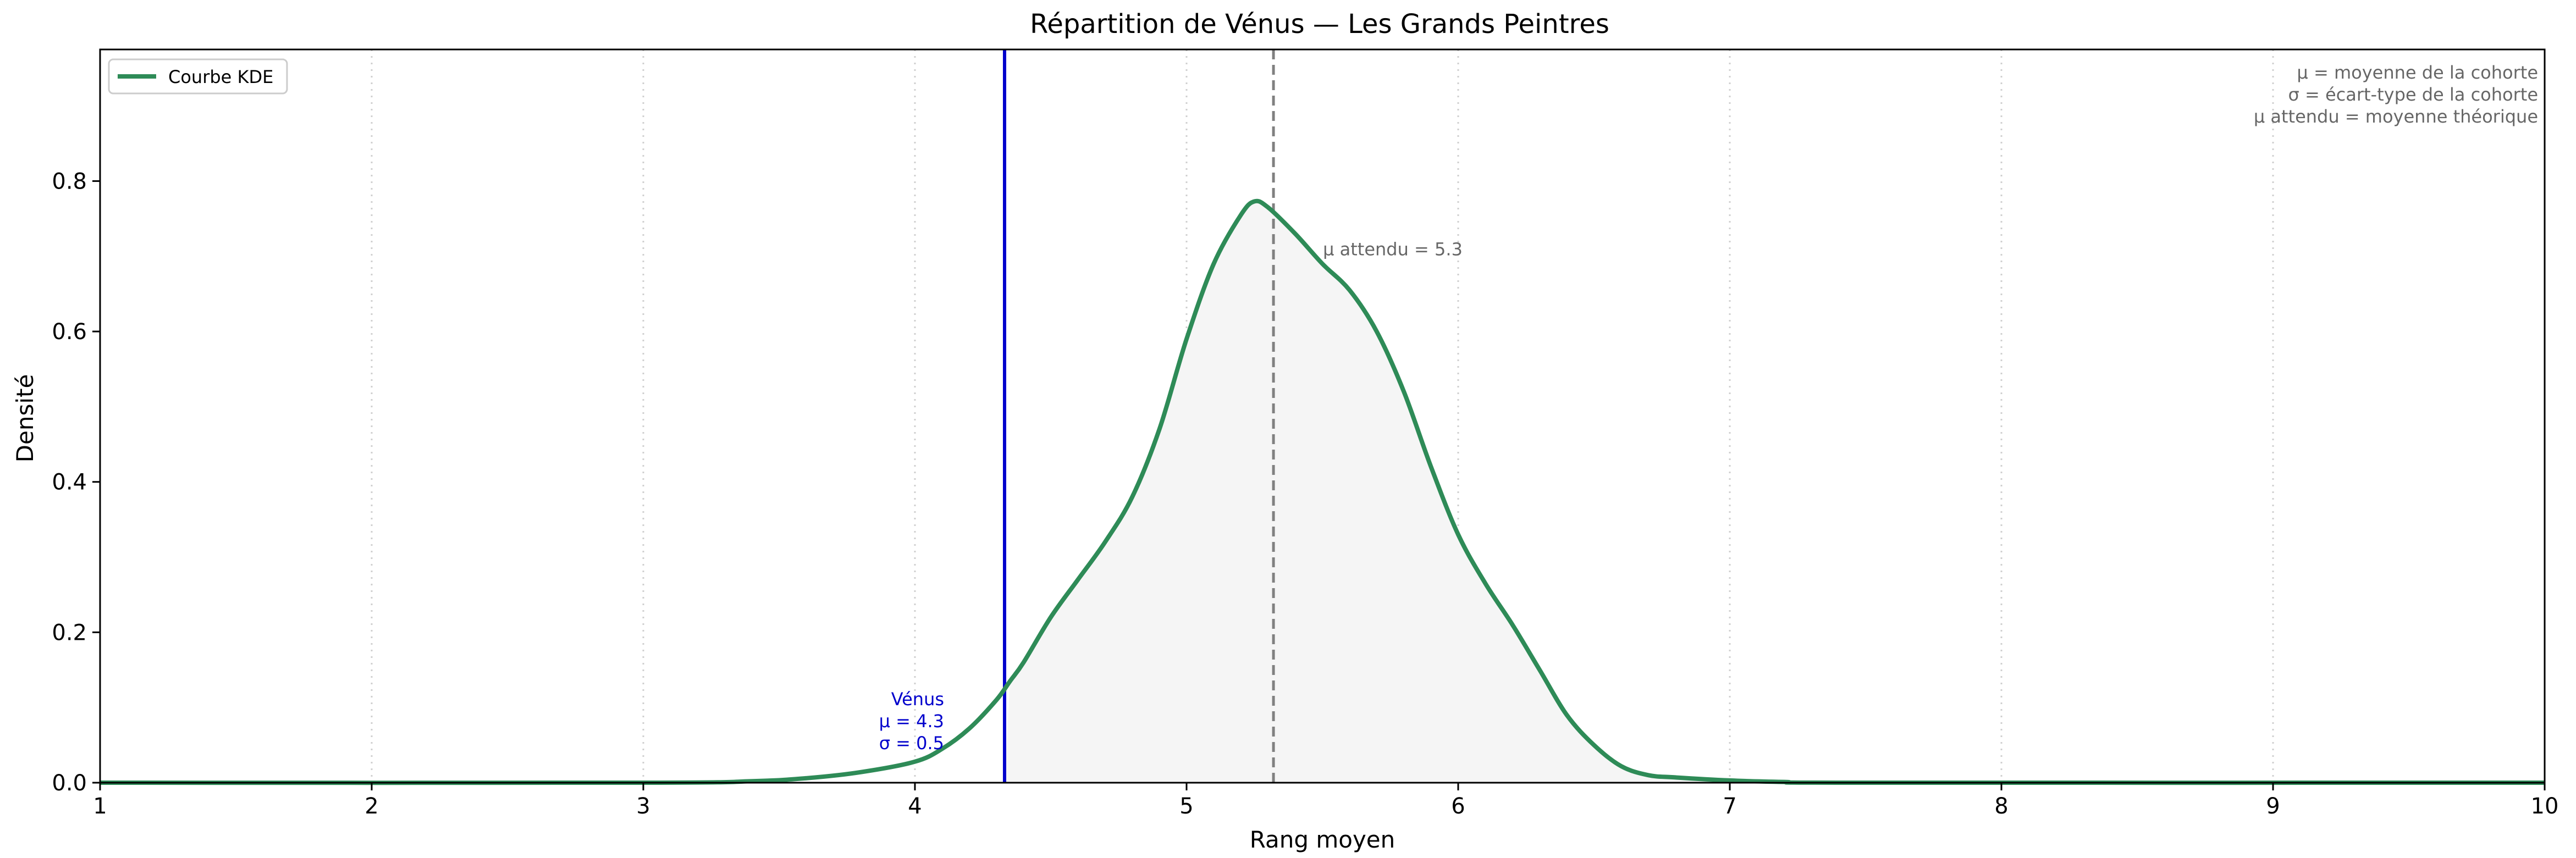 Image resolution: width=2576 pixels, height=858 pixels. I want to click on legend-box, so click(198, 76).